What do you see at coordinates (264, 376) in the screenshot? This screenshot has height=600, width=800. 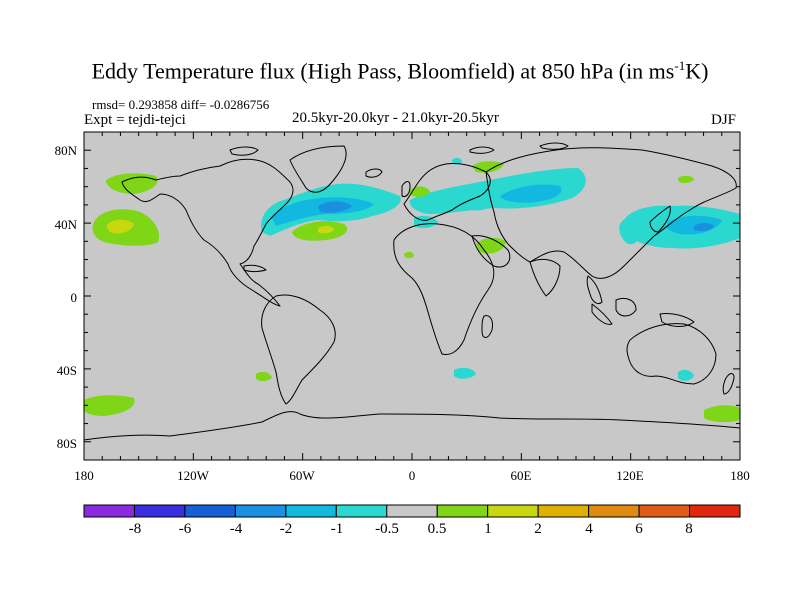 I see `anomaly-south-america` at bounding box center [264, 376].